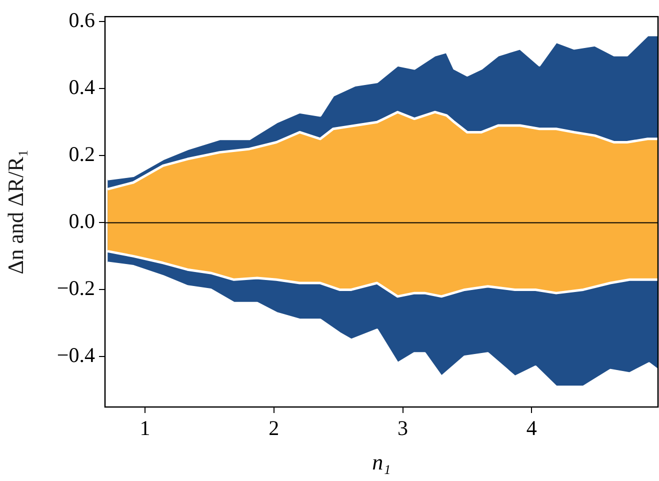  Describe the element at coordinates (532, 428) in the screenshot. I see `x-tick-label: 4` at that location.